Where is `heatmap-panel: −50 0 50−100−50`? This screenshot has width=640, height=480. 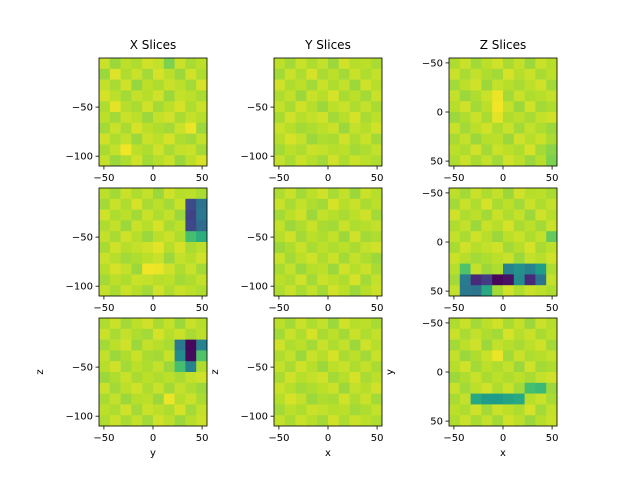 heatmap-panel: −50 0 50−100−50 is located at coordinates (137, 120).